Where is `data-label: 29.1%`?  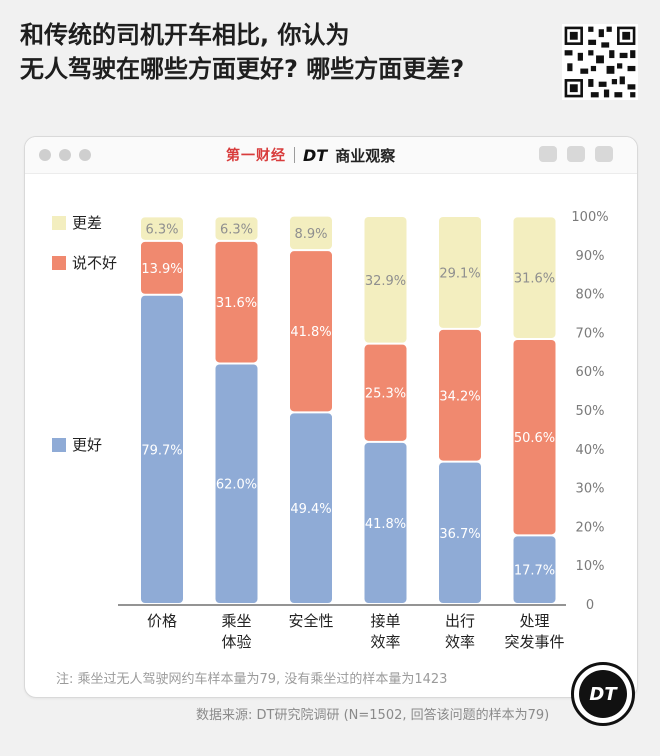
data-label: 29.1% is located at coordinates (459, 273).